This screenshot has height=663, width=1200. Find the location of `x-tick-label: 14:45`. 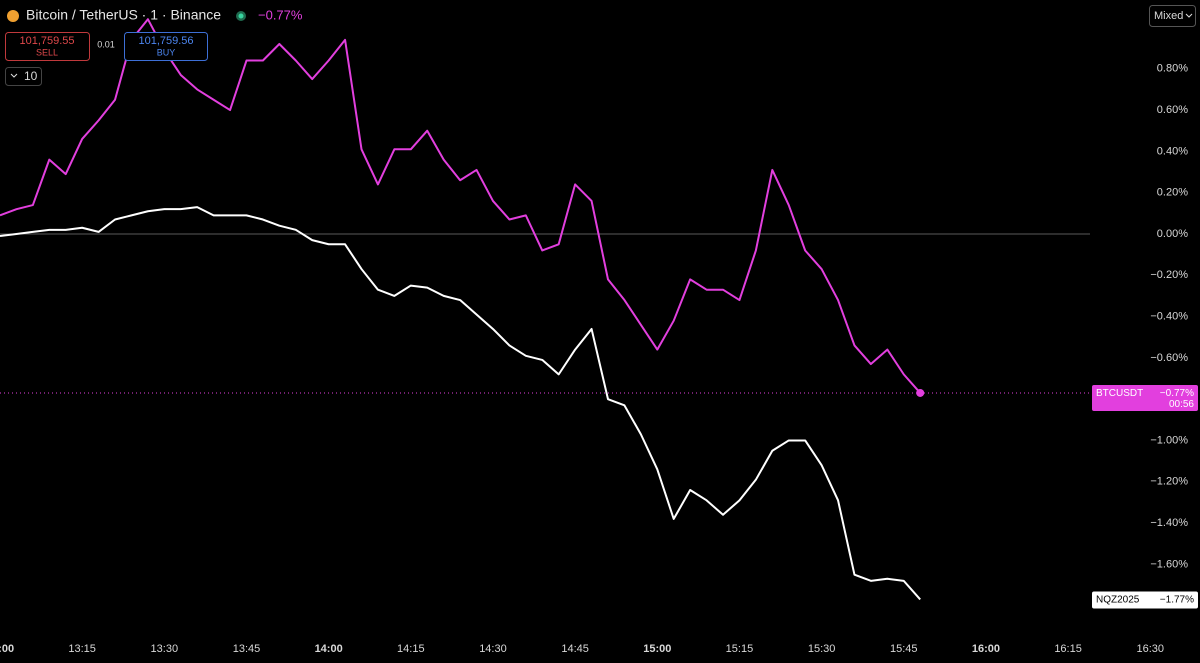

x-tick-label: 14:45 is located at coordinates (575, 649).